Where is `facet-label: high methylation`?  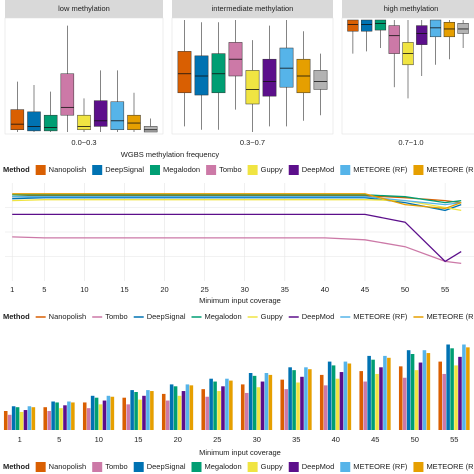 facet-label: high methylation is located at coordinates (411, 8).